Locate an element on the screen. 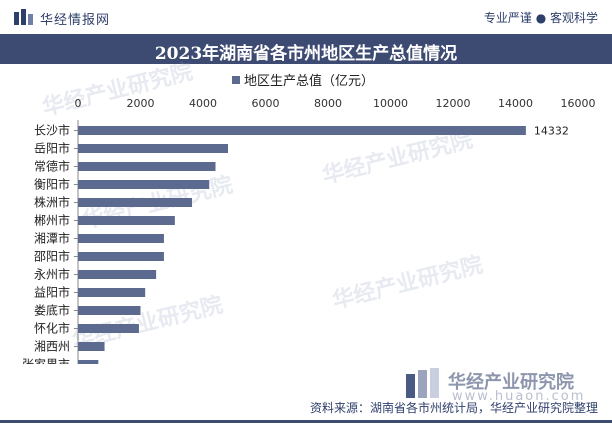 The width and height of the screenshot is (612, 425). category-label: 湘潭市 is located at coordinates (52, 238).